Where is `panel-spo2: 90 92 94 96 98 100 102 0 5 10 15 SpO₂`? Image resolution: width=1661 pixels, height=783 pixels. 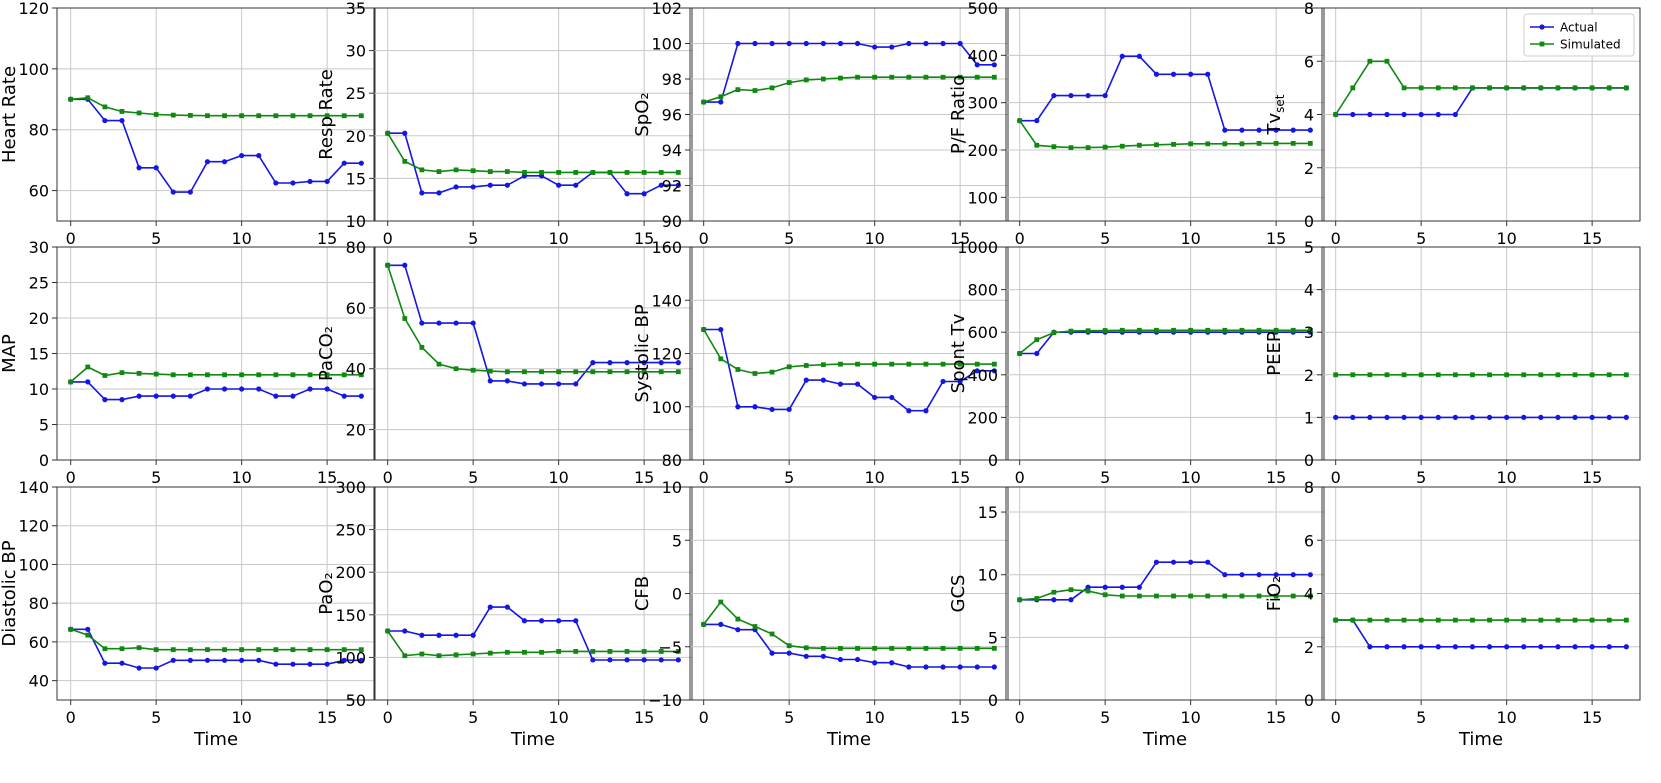 panel-spo2: 90 92 94 96 98 100 102 0 5 10 15 SpO₂ is located at coordinates (820, 124).